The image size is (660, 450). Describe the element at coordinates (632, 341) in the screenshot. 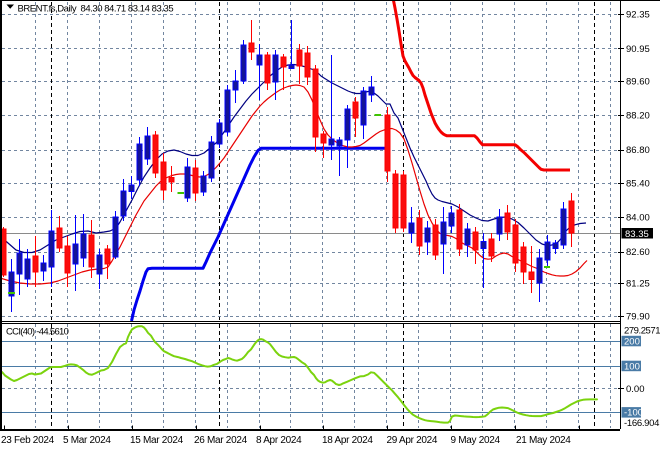

I see `svg-text: 200` at that location.